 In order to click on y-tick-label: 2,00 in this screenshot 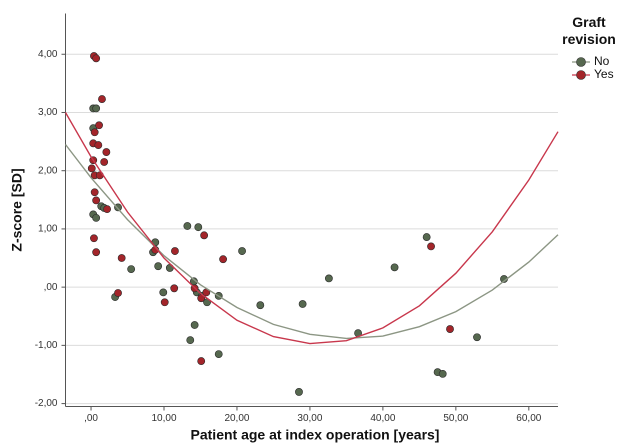, I will do `click(48, 170)`.